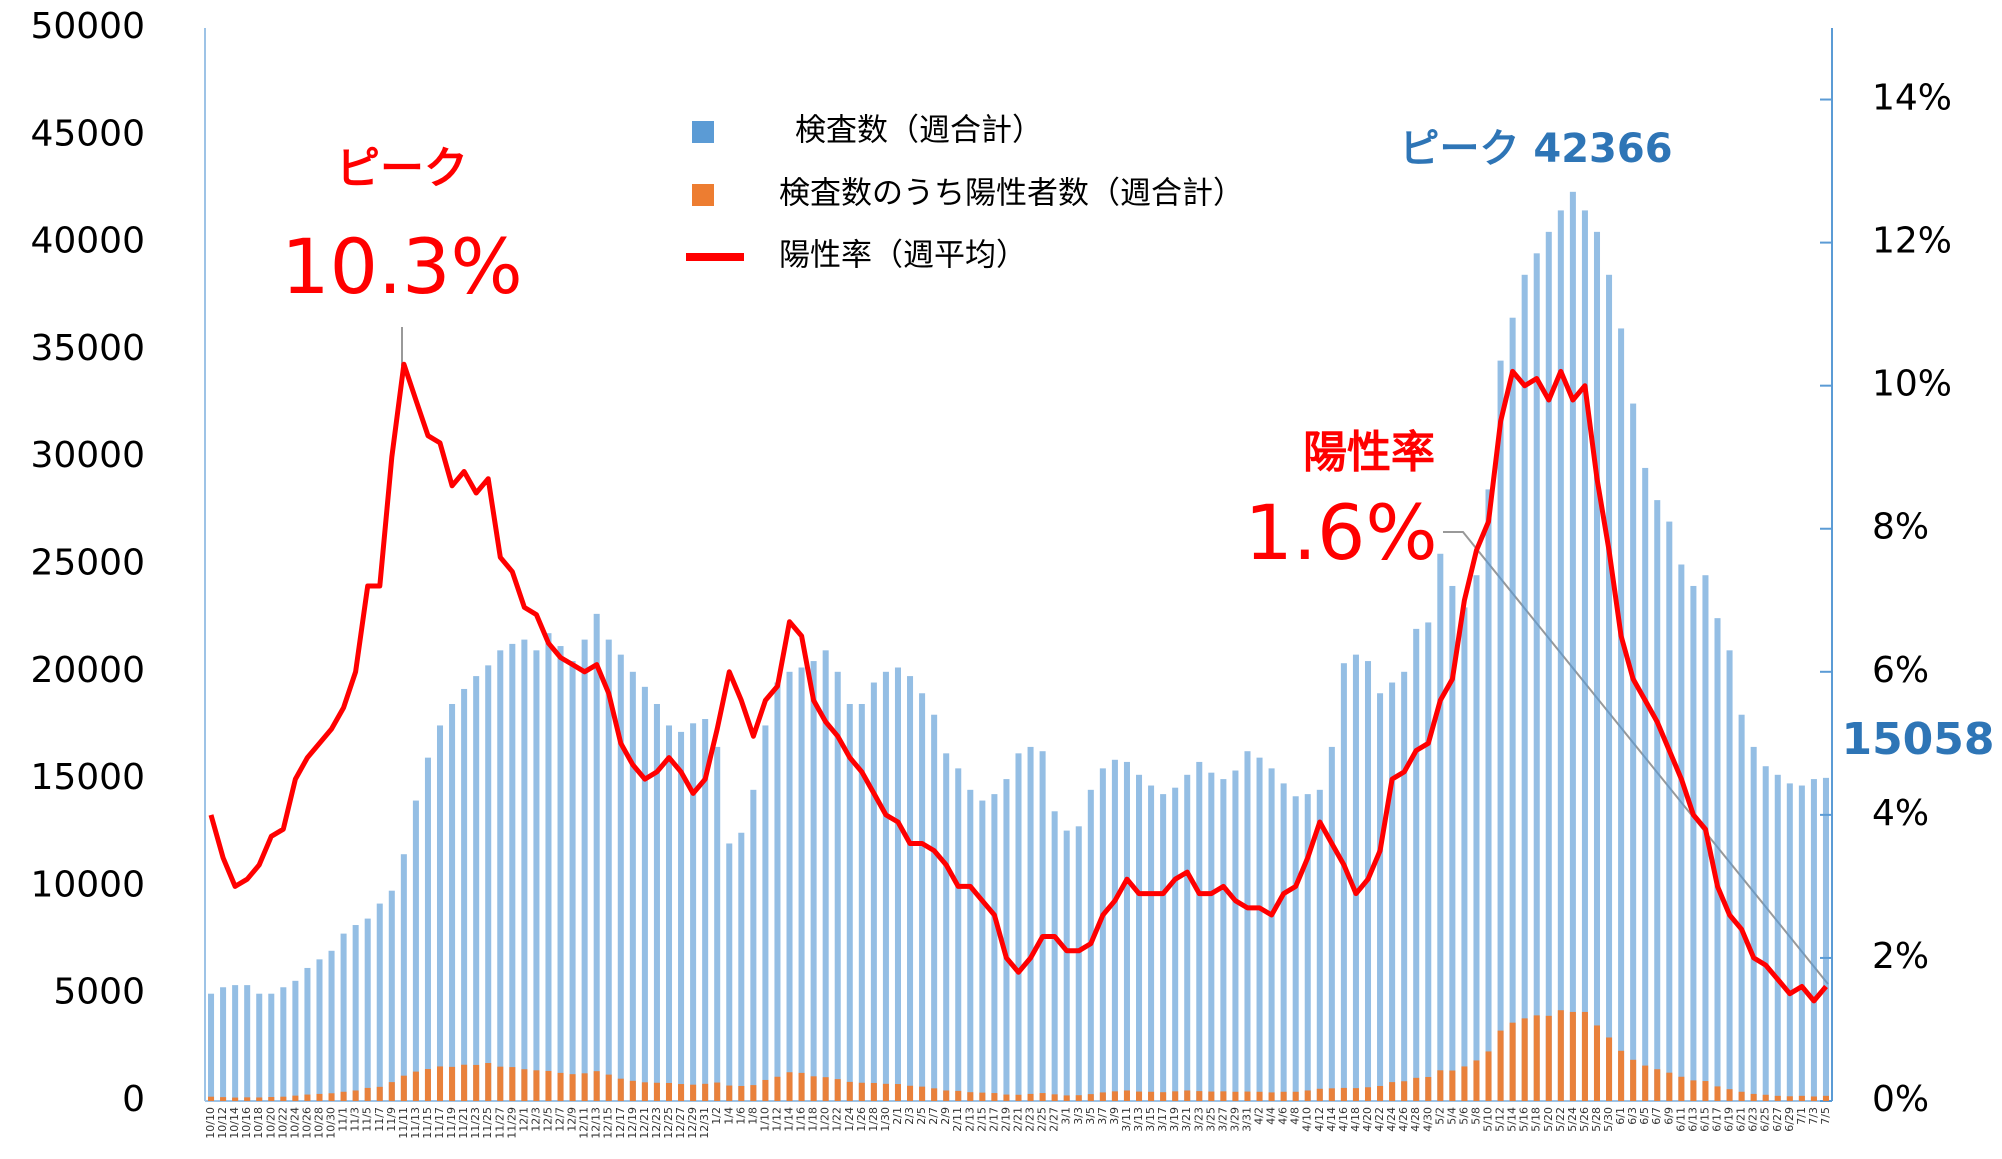  Describe the element at coordinates (1488, 1119) in the screenshot. I see `x-tick-label: 5/10` at that location.